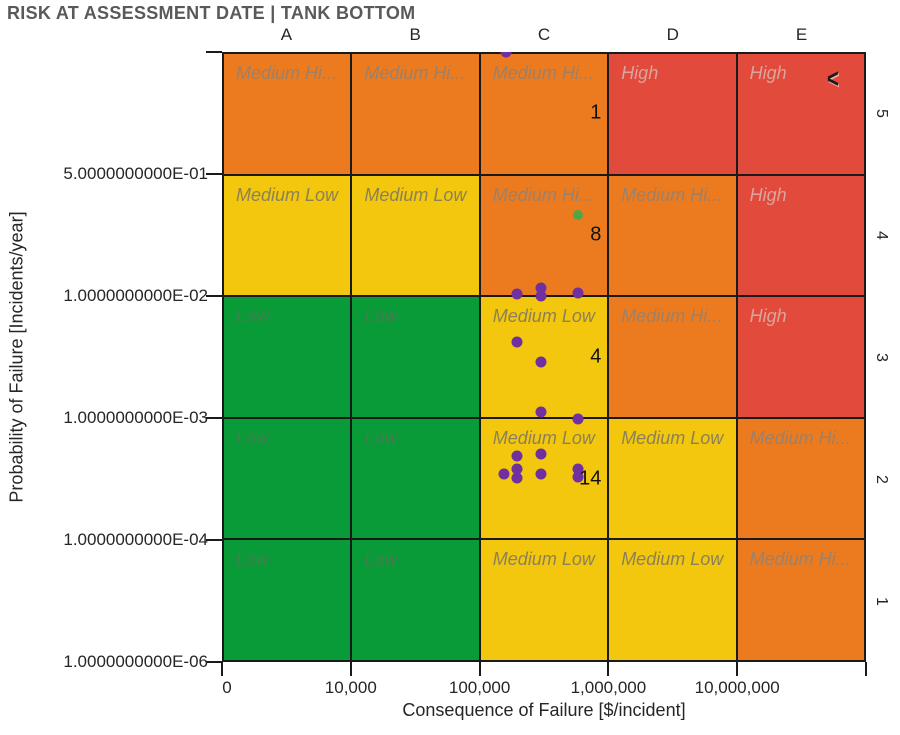 The width and height of the screenshot is (900, 735). I want to click on matrix-cell-E5: High, so click(800, 114).